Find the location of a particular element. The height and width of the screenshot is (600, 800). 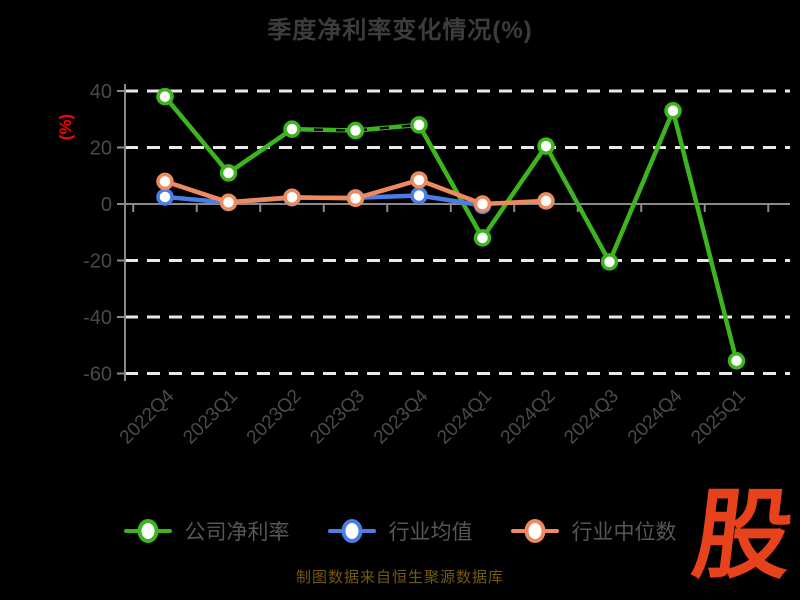

x-tick-label: 2022Q4 is located at coordinates (147, 416).